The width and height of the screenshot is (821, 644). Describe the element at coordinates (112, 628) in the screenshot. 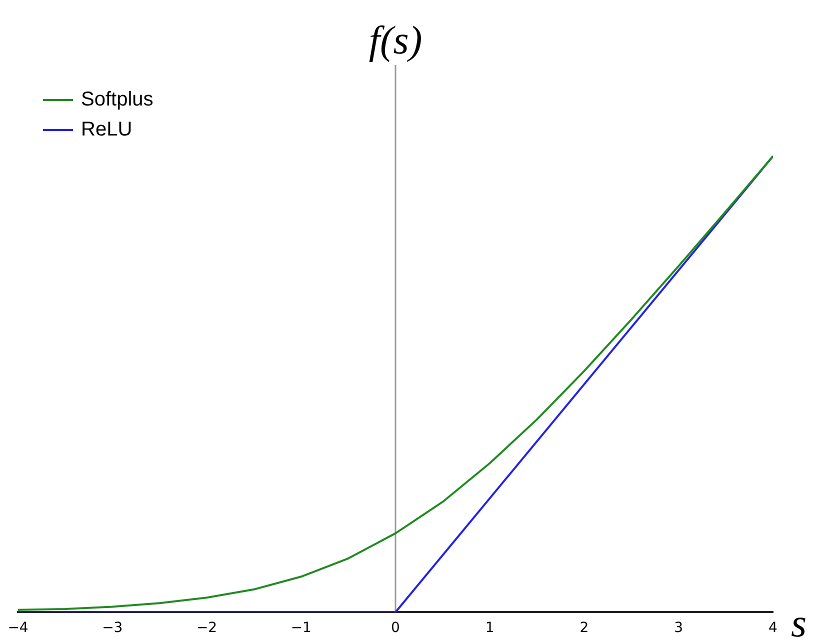

I see `x-tick-label: −3` at that location.